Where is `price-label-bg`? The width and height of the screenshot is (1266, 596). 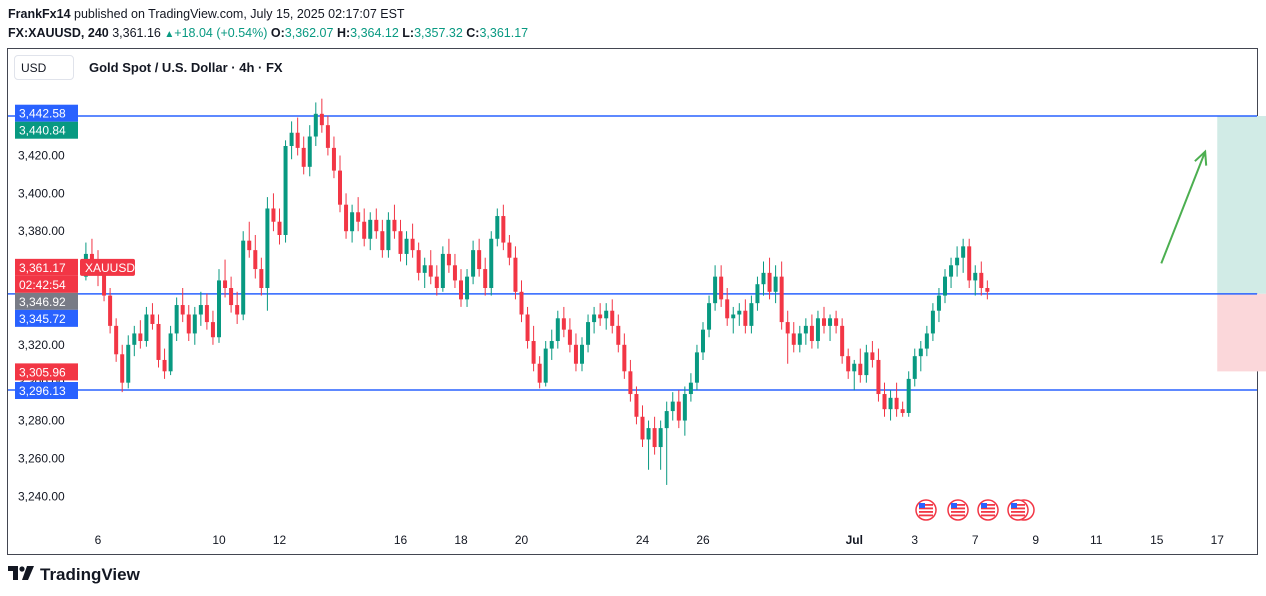 price-label-bg is located at coordinates (46, 284).